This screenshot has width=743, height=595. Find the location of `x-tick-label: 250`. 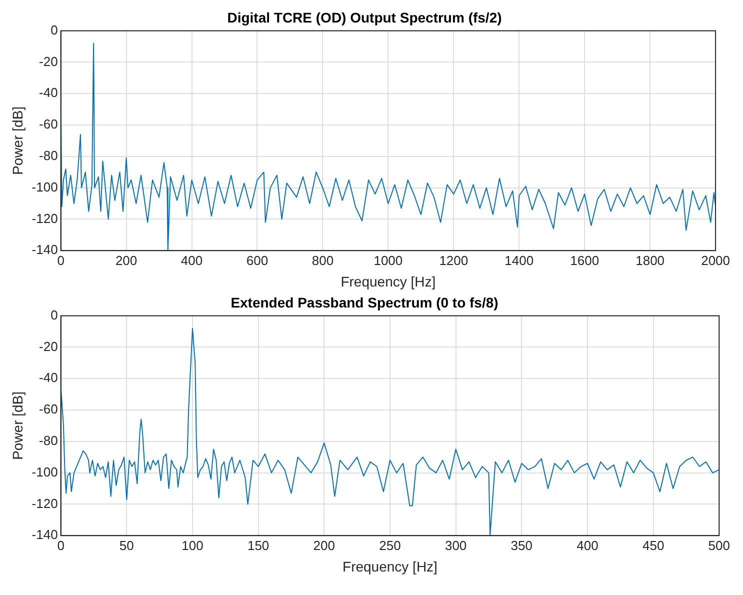

x-tick-label: 250 is located at coordinates (390, 545).